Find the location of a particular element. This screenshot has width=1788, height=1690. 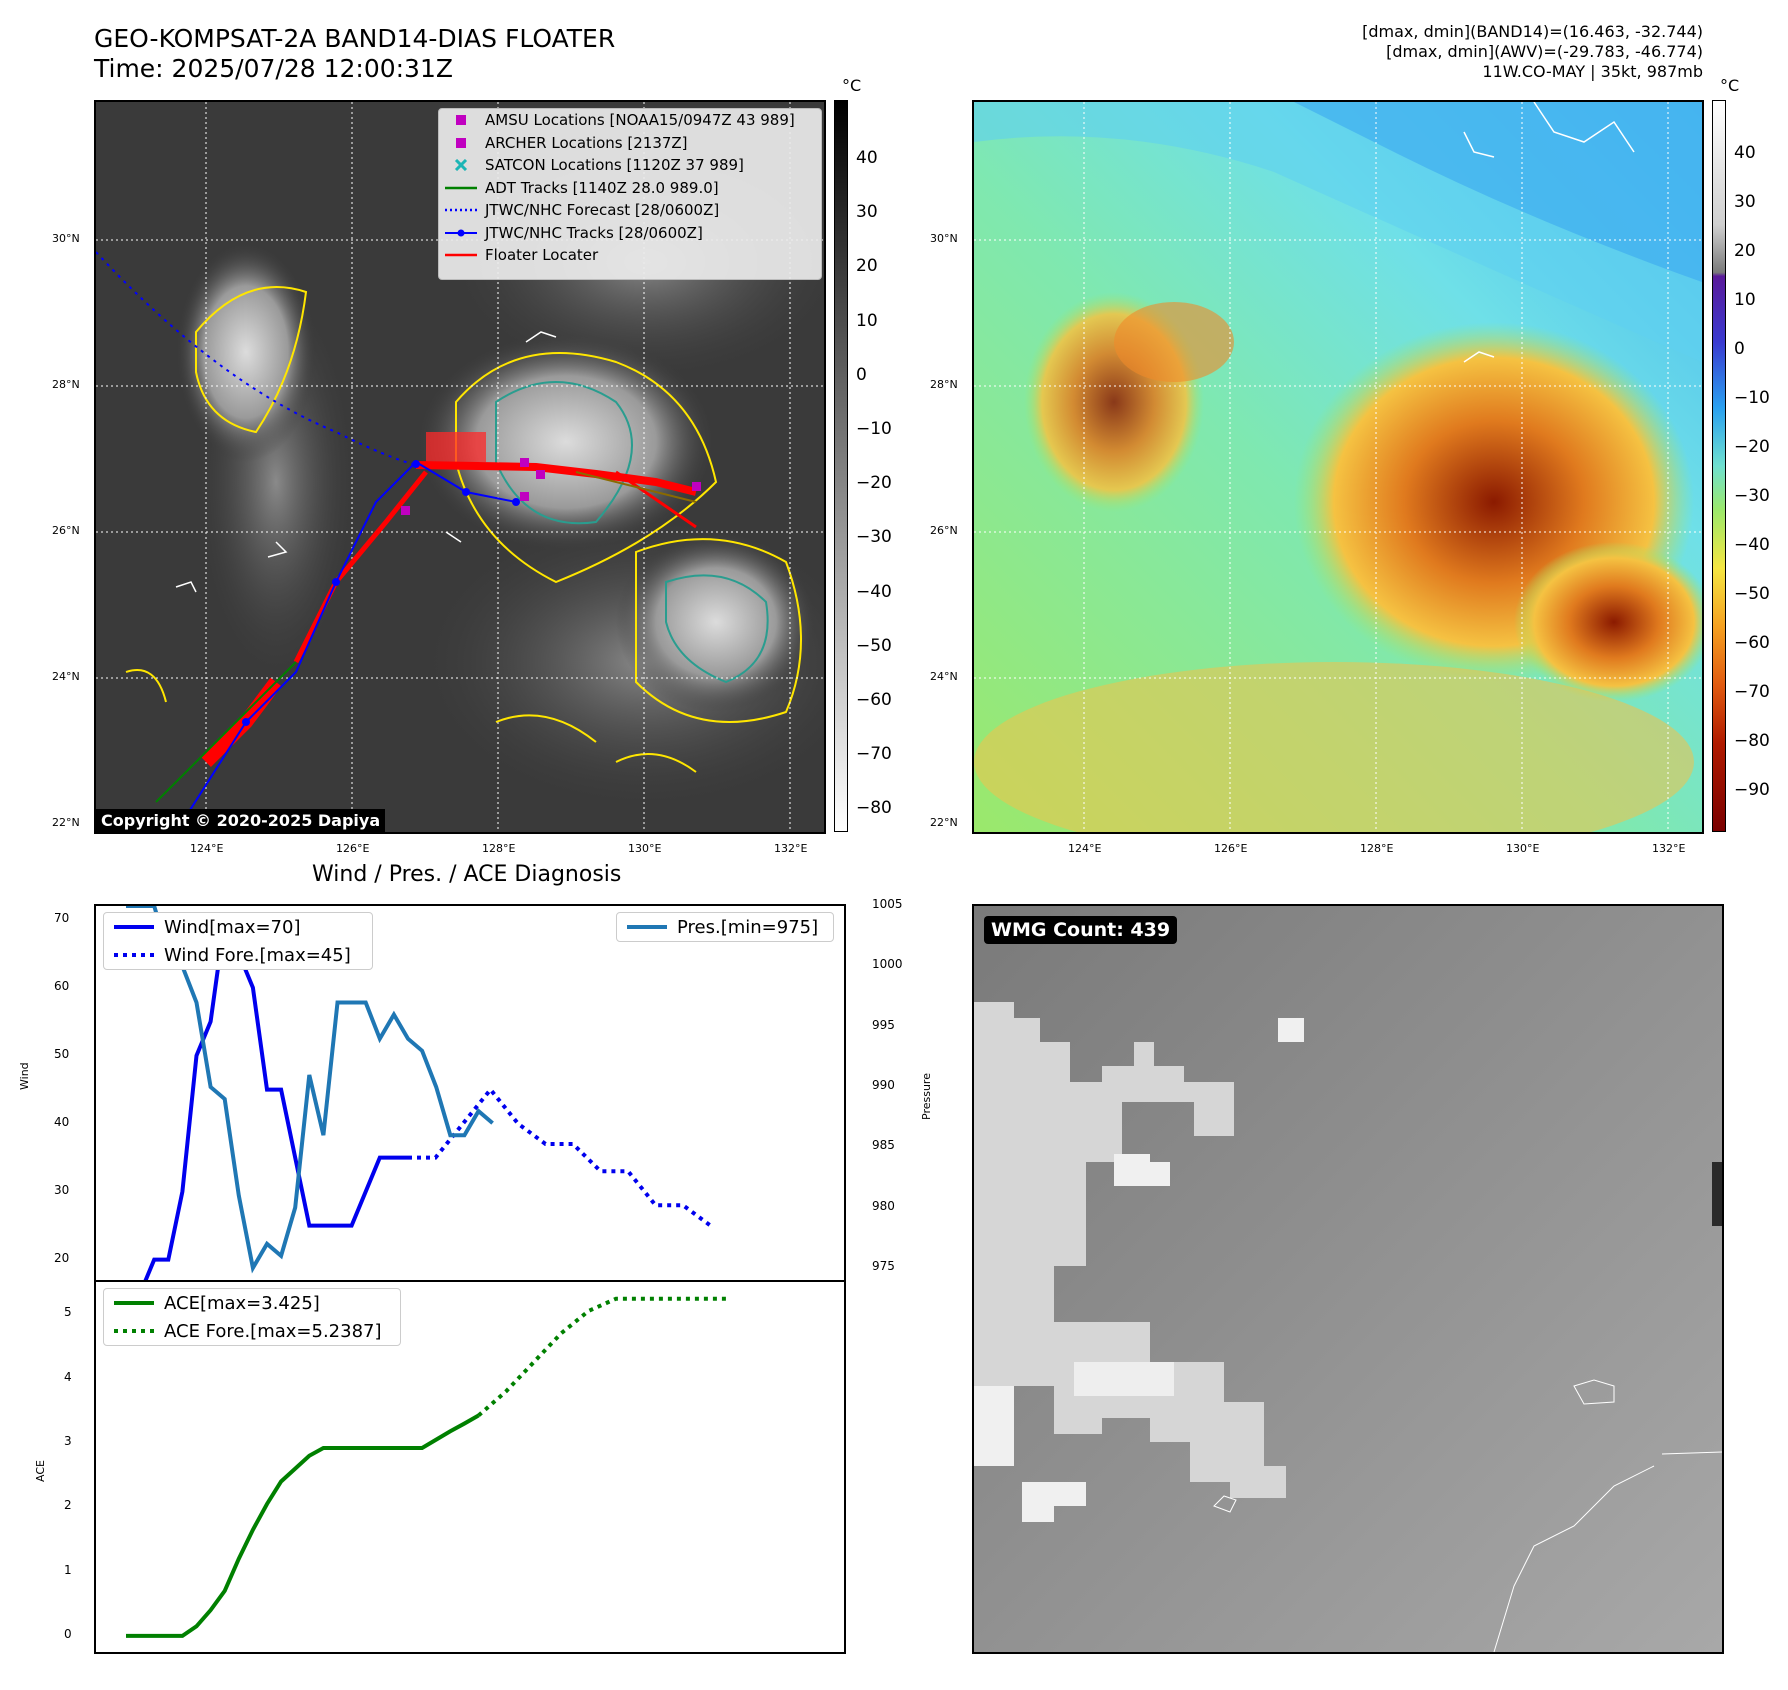

cloud-cluster-east is located at coordinates (716, 622).